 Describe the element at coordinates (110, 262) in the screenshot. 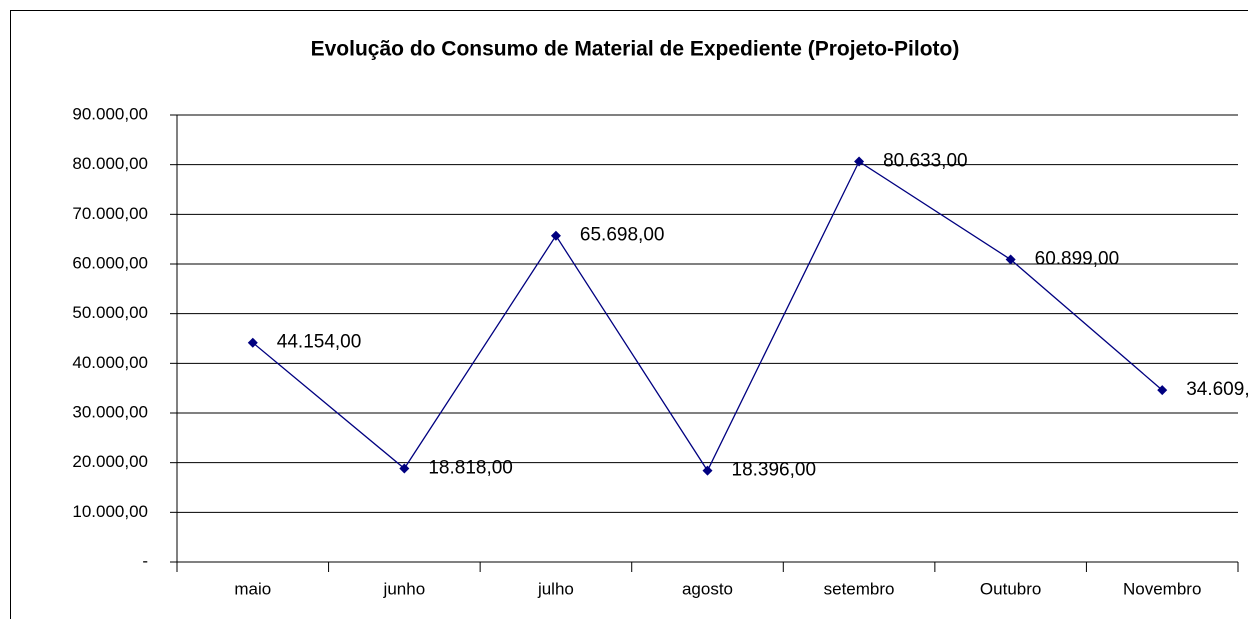

I see `y-tick-label: 60.000,00` at that location.